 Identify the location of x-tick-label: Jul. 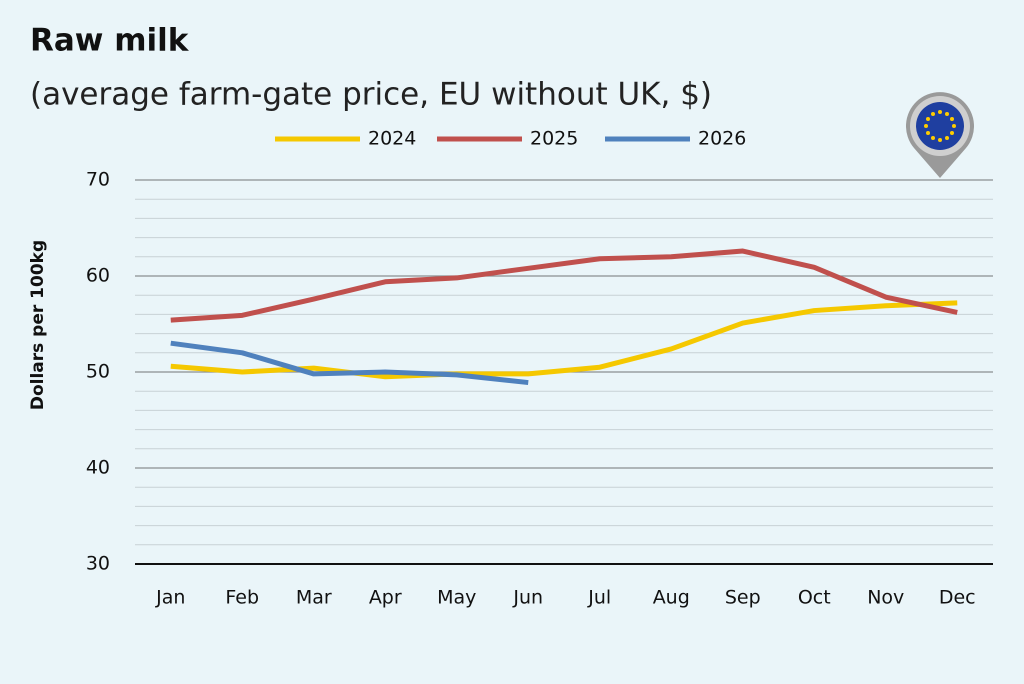
(599, 598).